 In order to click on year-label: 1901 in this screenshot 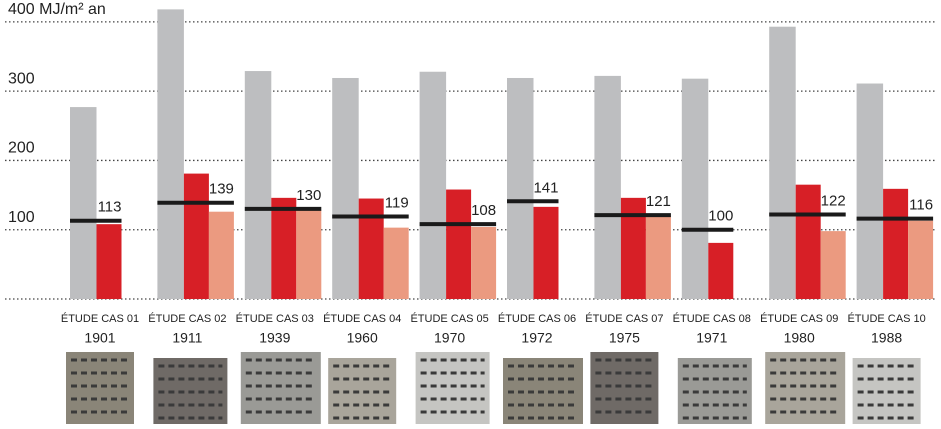, I will do `click(99, 338)`.